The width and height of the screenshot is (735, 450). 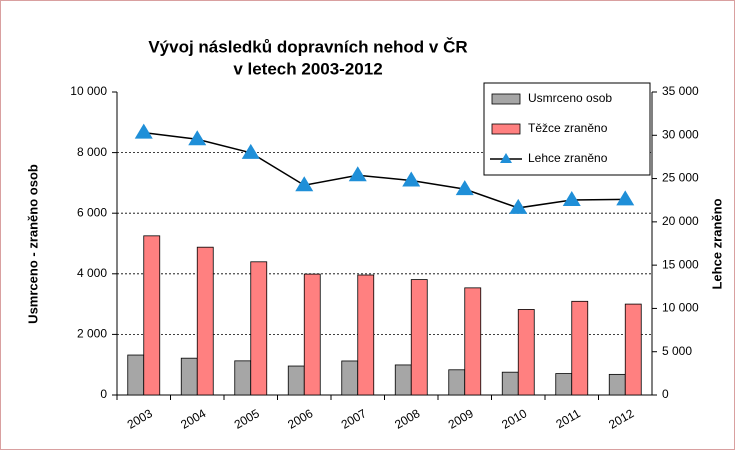 What do you see at coordinates (88, 91) in the screenshot?
I see `y-tick-label: 10 000` at bounding box center [88, 91].